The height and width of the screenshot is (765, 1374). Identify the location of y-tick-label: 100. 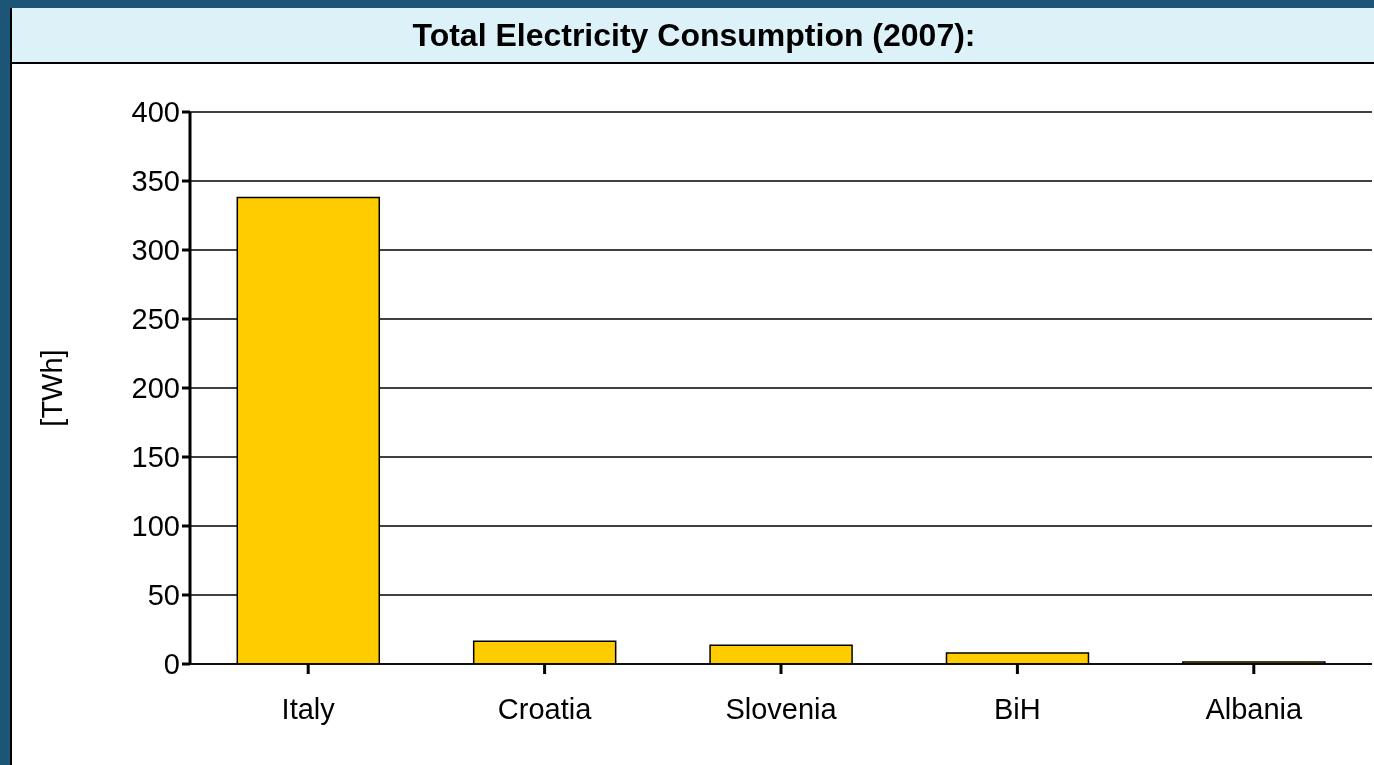
(155, 526).